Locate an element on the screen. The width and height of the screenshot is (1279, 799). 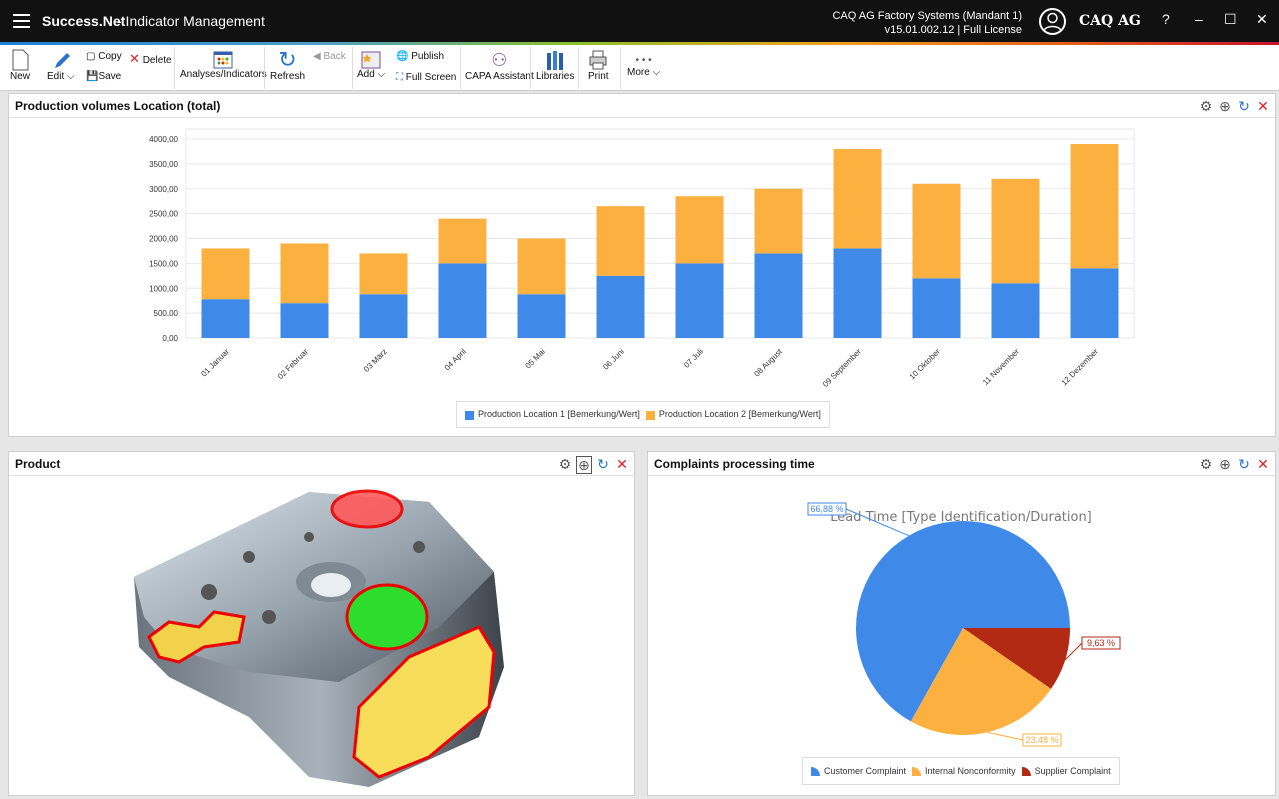
x-tick-label: 07 Juli is located at coordinates (693, 358).